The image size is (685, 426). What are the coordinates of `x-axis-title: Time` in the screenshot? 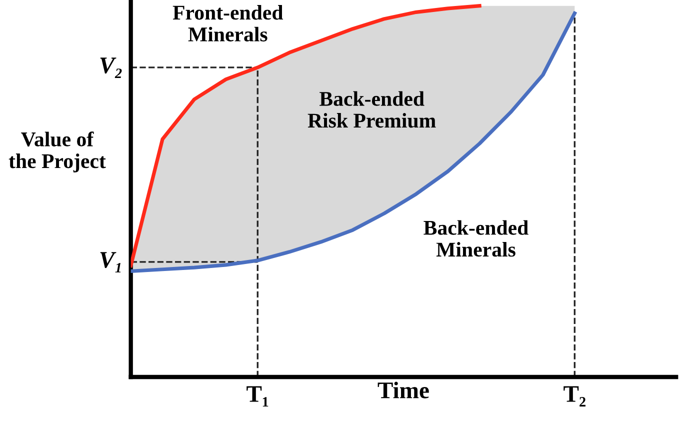 It's located at (403, 390).